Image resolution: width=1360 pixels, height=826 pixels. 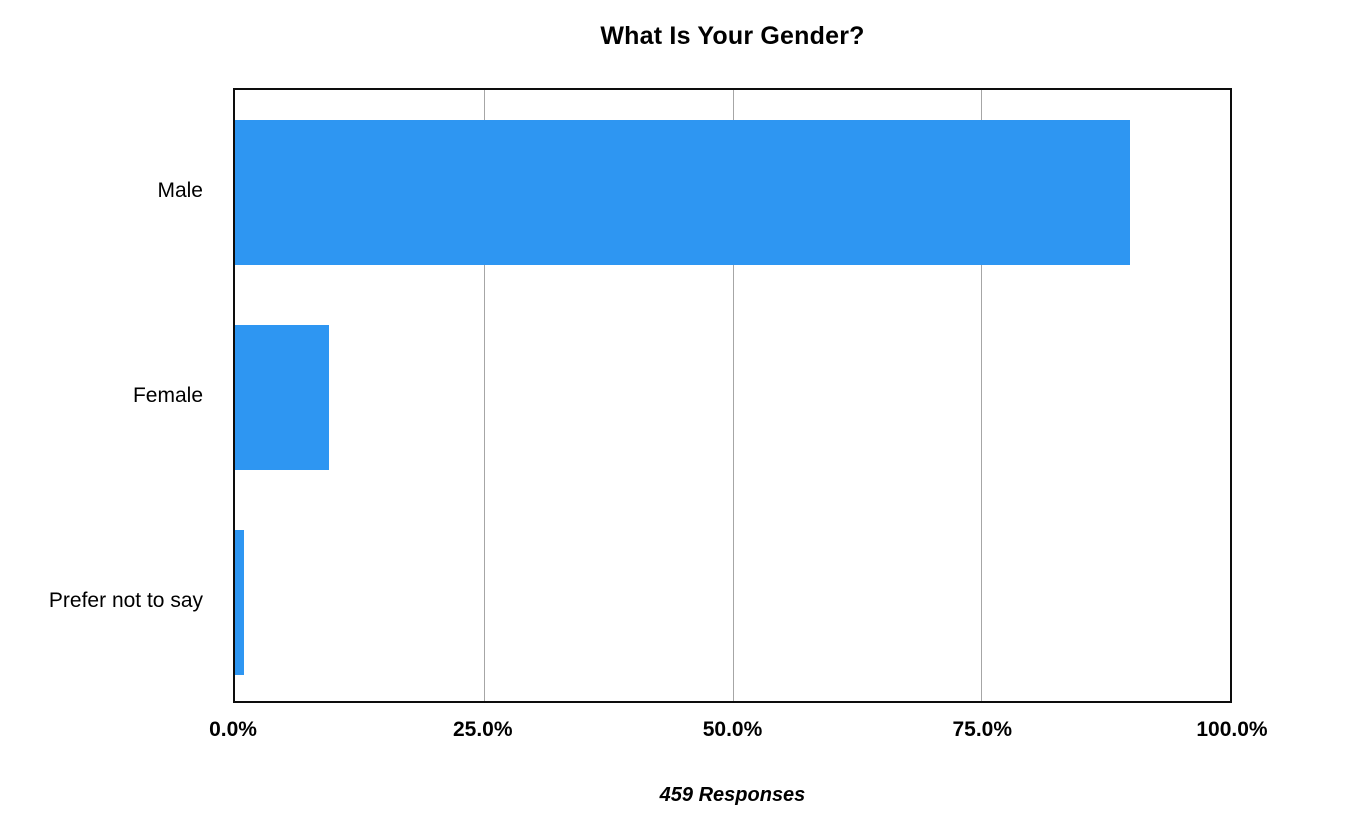 I want to click on x-tick-label-100: 100.0%, so click(x=1232, y=729).